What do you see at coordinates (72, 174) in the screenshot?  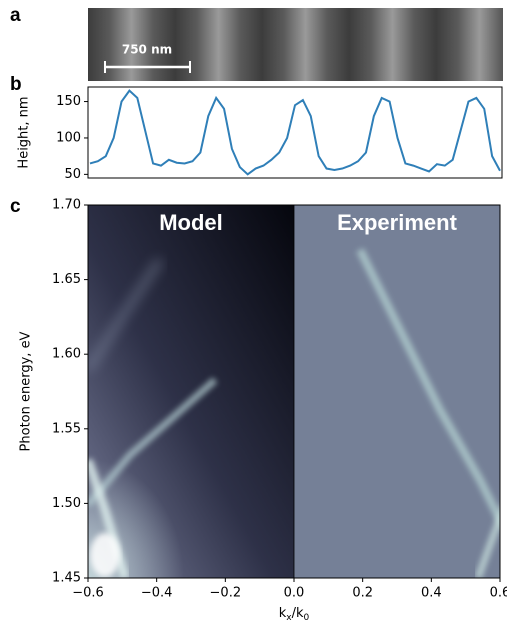 I see `y-tick-label: 50` at bounding box center [72, 174].